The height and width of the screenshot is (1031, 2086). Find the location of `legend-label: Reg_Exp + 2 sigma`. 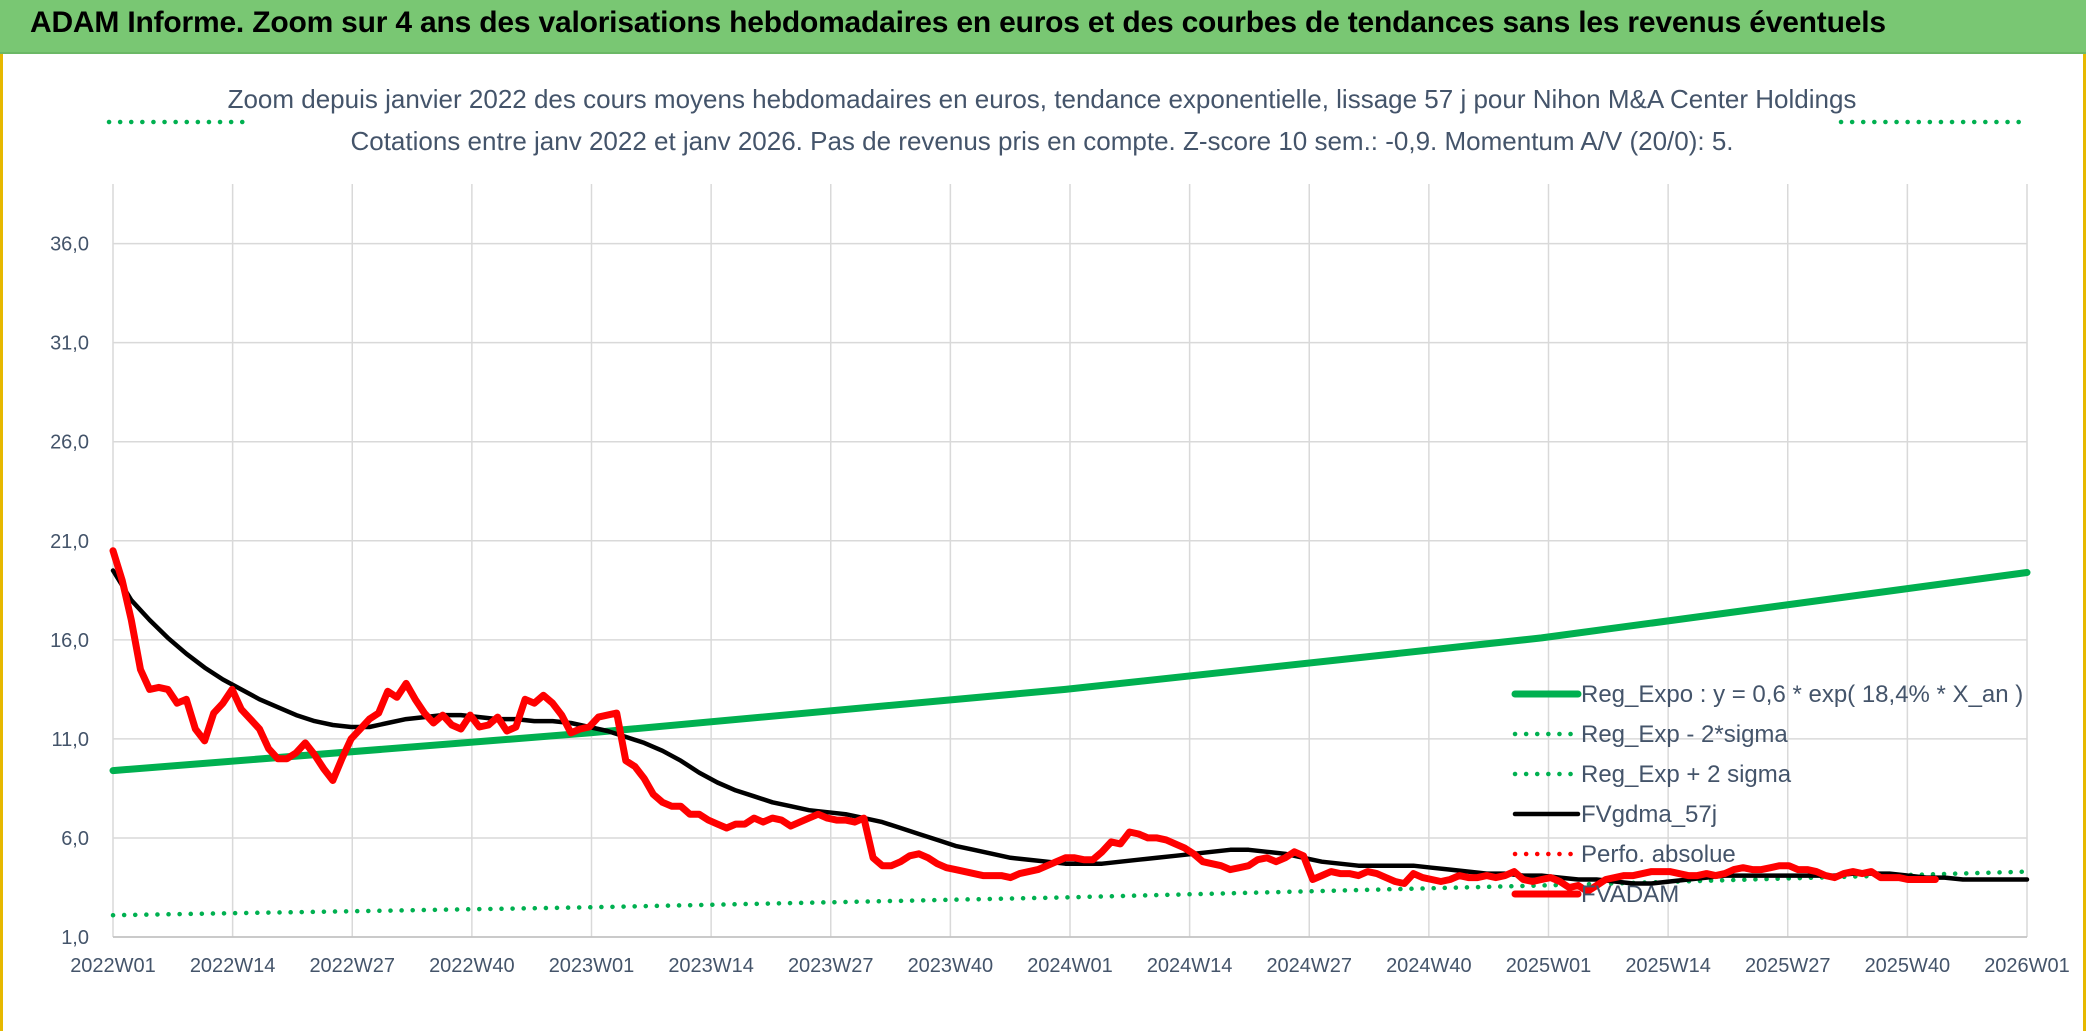

legend-label: Reg_Exp + 2 sigma is located at coordinates (1686, 774).